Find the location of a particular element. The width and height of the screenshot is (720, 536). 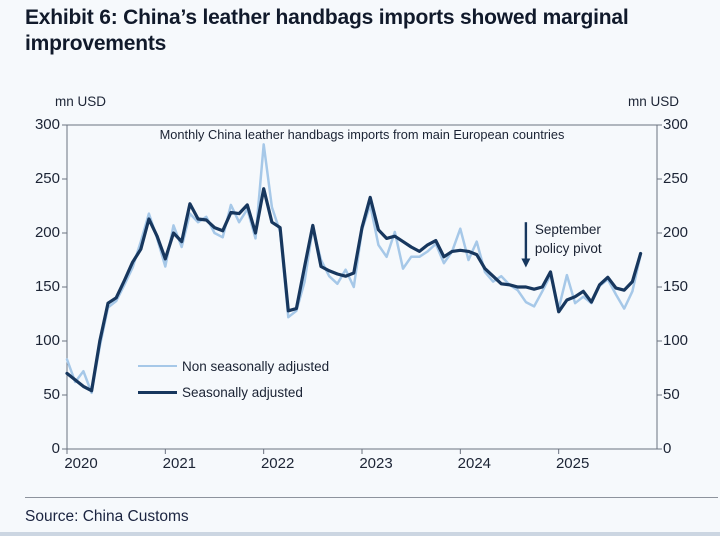

y-tick-label-left: 250 is located at coordinates (47, 178).